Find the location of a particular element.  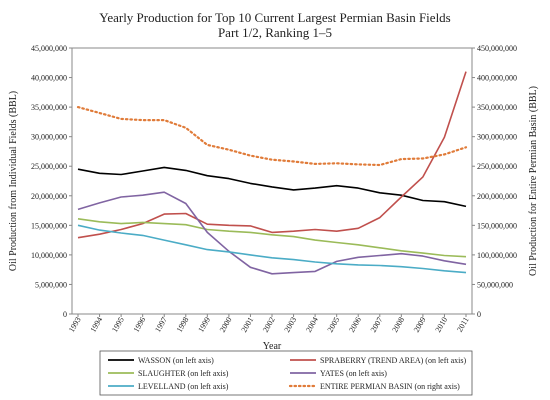

x-tick-label: 2003 is located at coordinates (290, 325).